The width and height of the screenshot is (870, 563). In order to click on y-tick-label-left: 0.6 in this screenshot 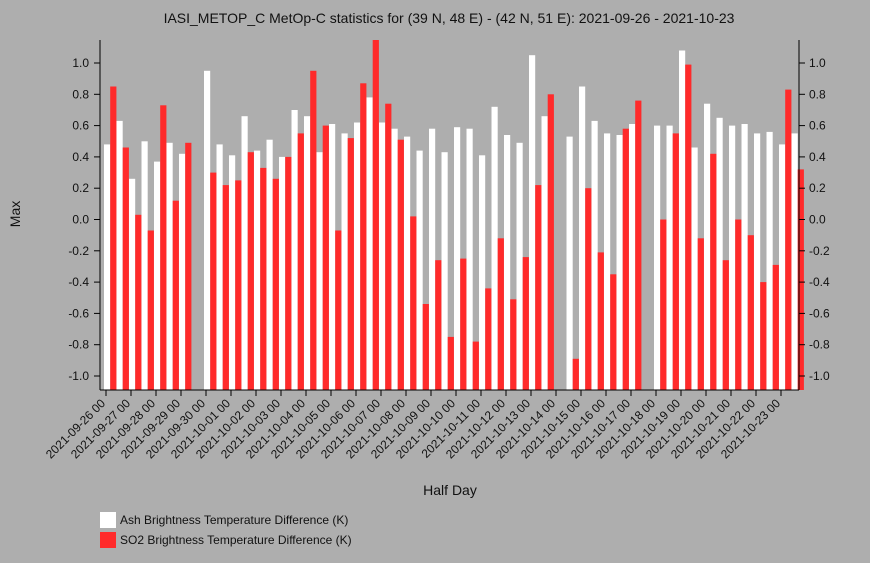, I will do `click(80, 126)`.